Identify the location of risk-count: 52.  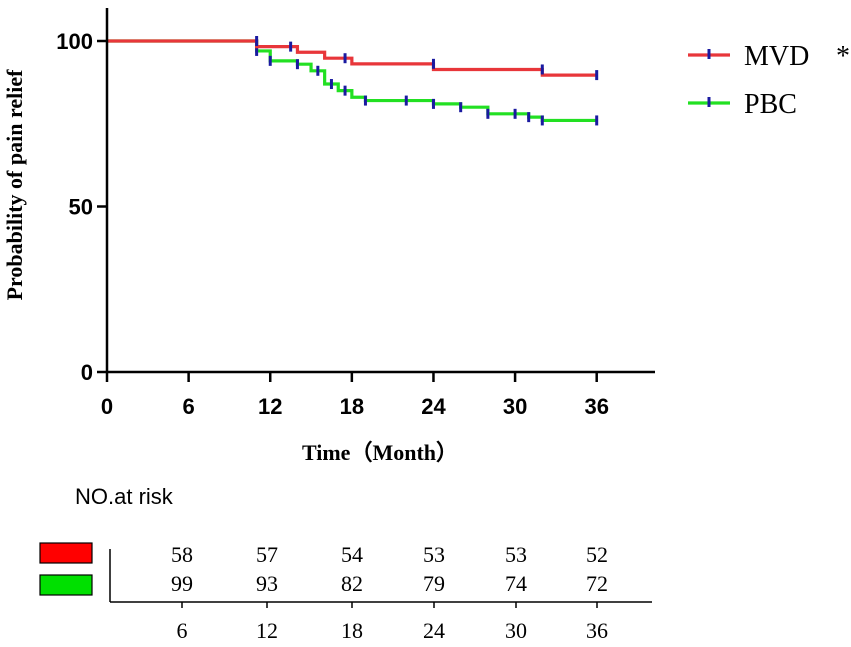
(597, 554).